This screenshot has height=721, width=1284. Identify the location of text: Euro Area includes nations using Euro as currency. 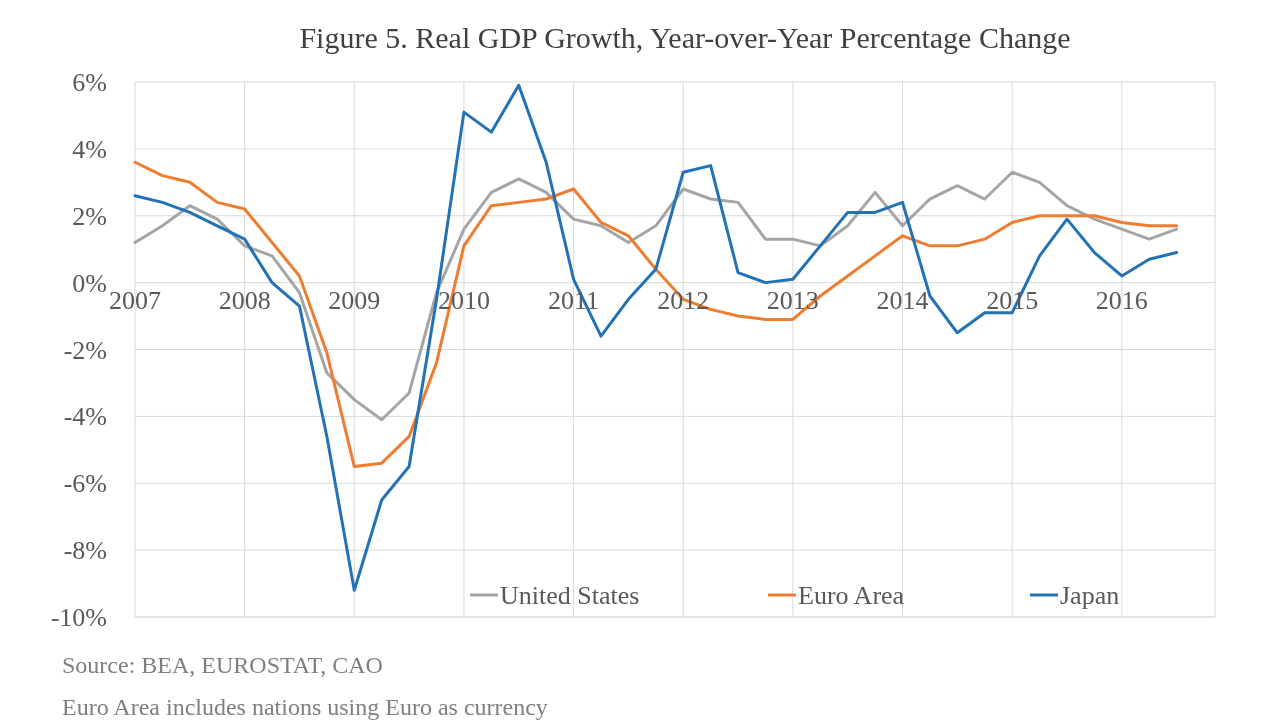
(305, 707).